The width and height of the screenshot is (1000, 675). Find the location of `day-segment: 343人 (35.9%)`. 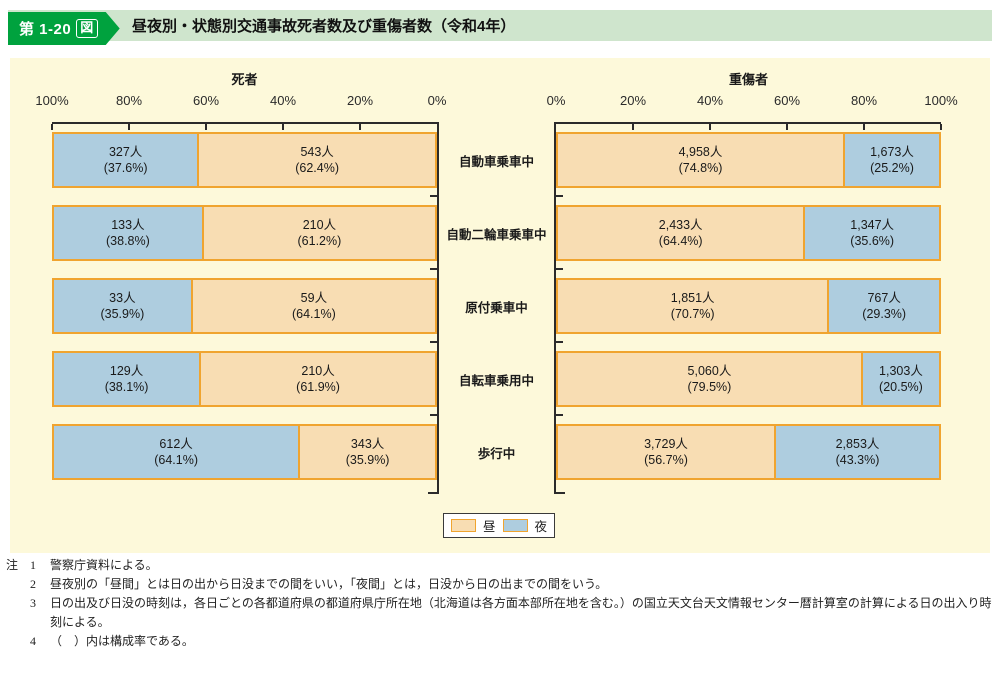

day-segment: 343人 (35.9%) is located at coordinates (366, 452).